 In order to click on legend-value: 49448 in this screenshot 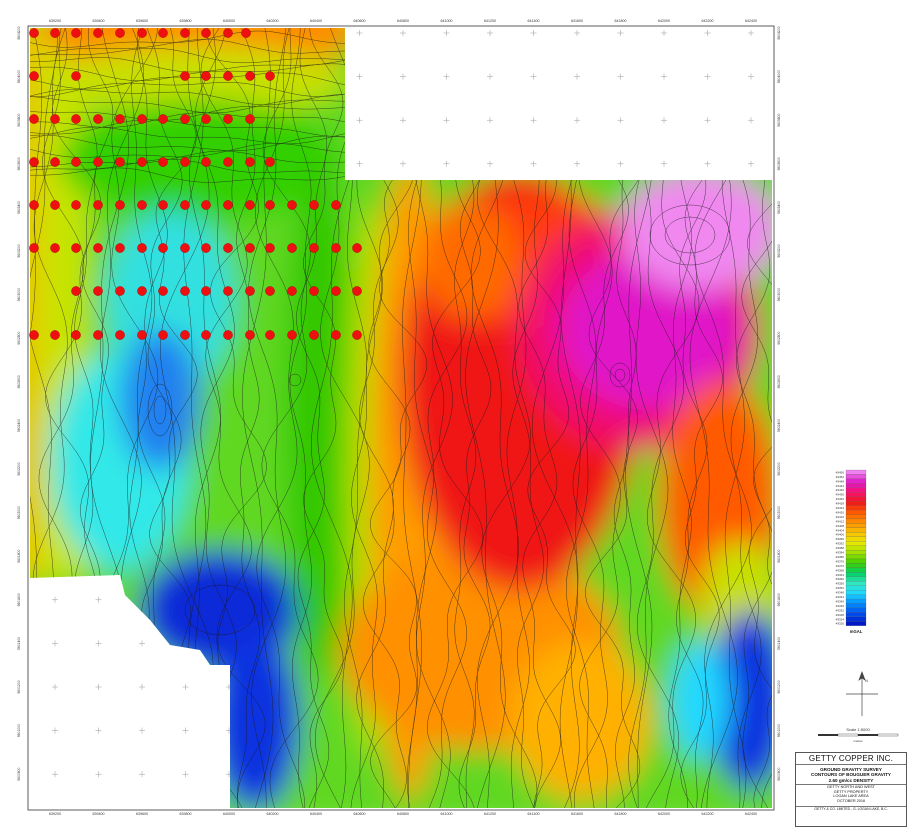, I will do `click(840, 481)`.